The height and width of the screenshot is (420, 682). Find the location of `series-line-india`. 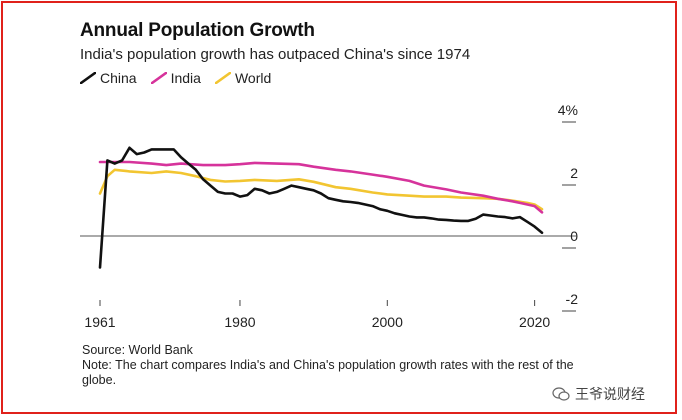

series-line-india is located at coordinates (321, 187).